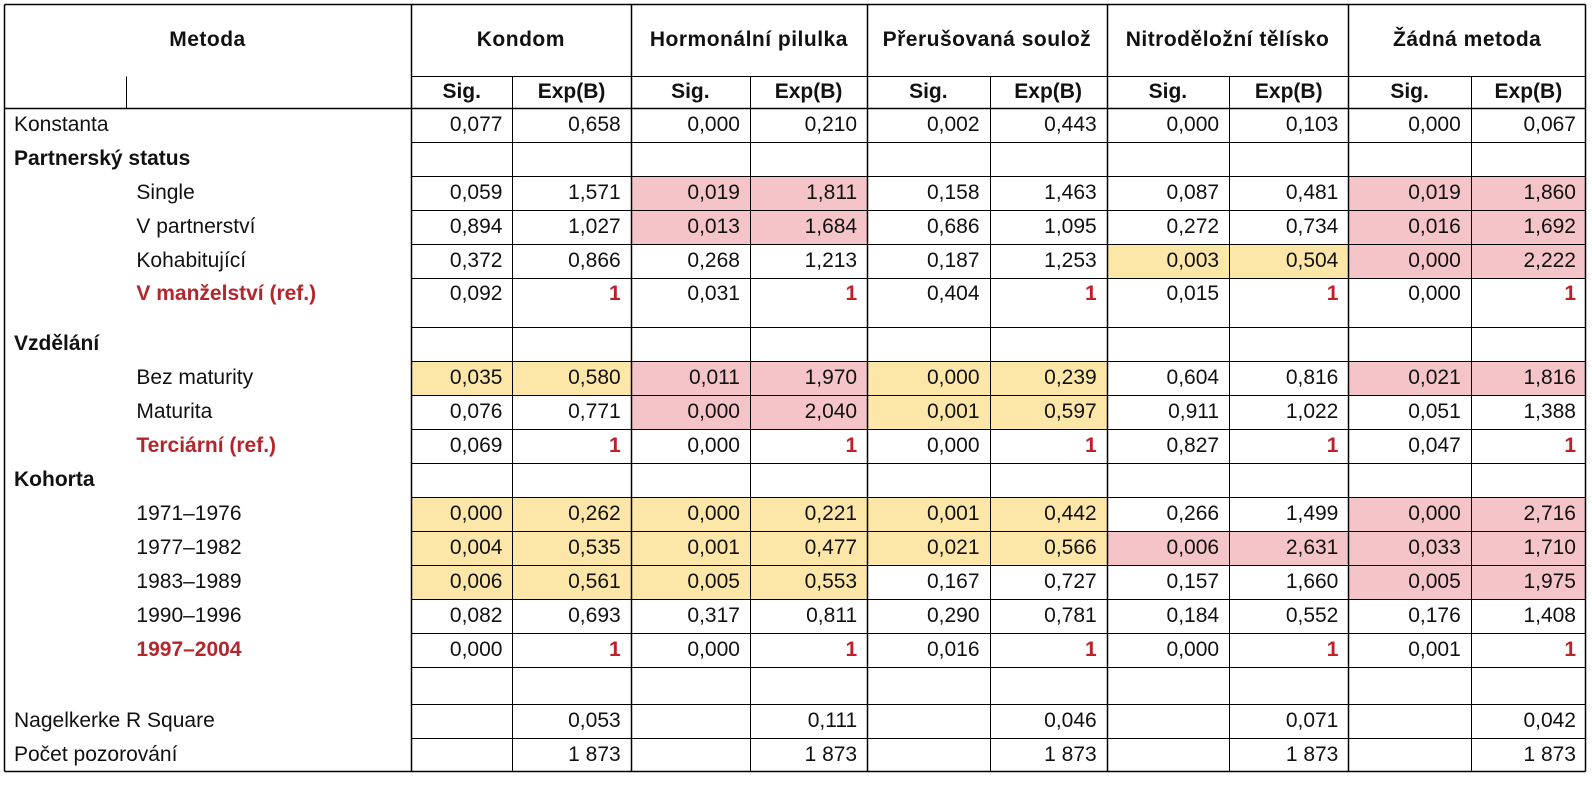 This screenshot has height=800, width=1592. What do you see at coordinates (690, 227) in the screenshot?
I see `sig-cell: 0,013` at bounding box center [690, 227].